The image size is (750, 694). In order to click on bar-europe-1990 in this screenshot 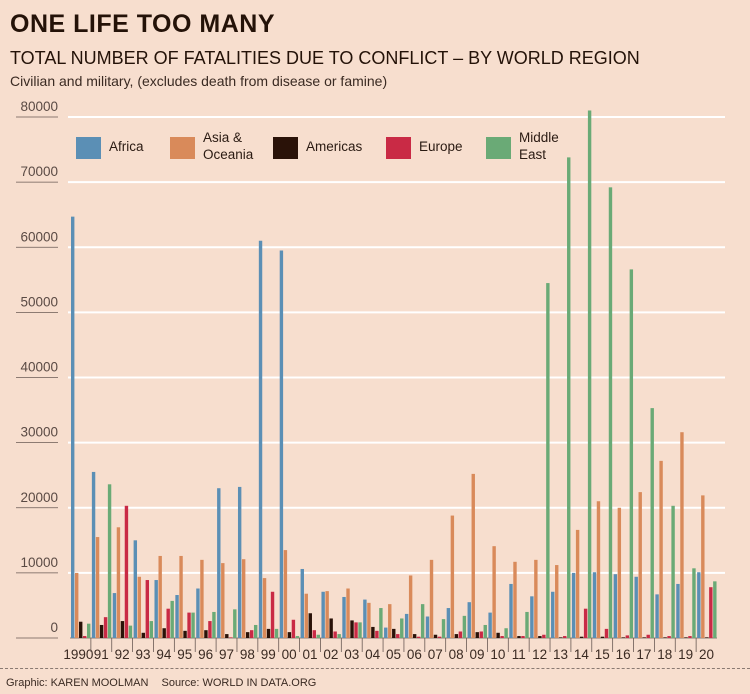, I will do `click(85, 637)`.